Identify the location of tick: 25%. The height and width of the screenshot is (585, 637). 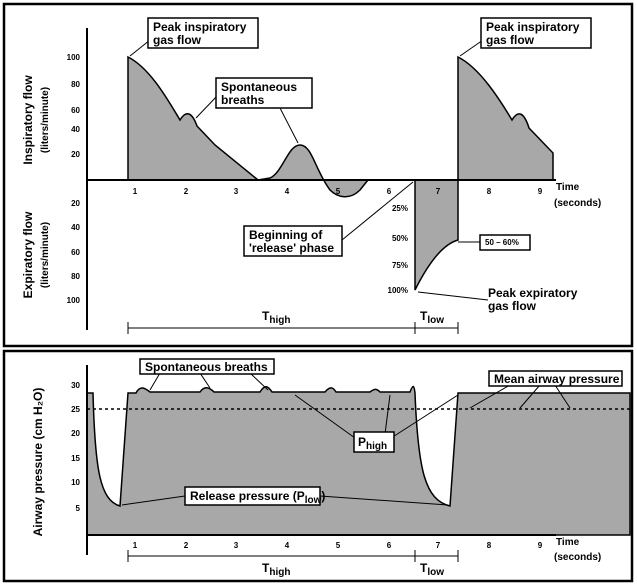
(400, 208).